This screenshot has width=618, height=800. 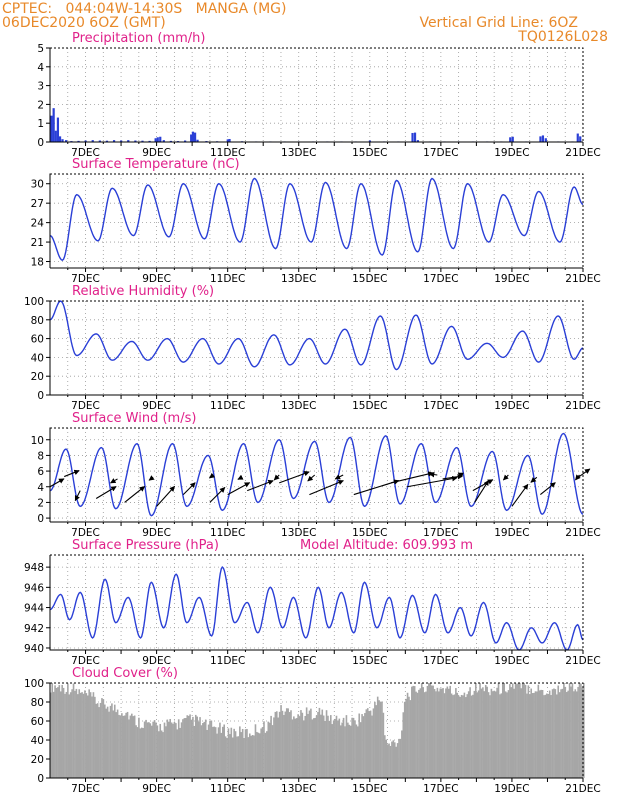 I want to click on humidity-ytick-label-0: 0, so click(x=40, y=396).